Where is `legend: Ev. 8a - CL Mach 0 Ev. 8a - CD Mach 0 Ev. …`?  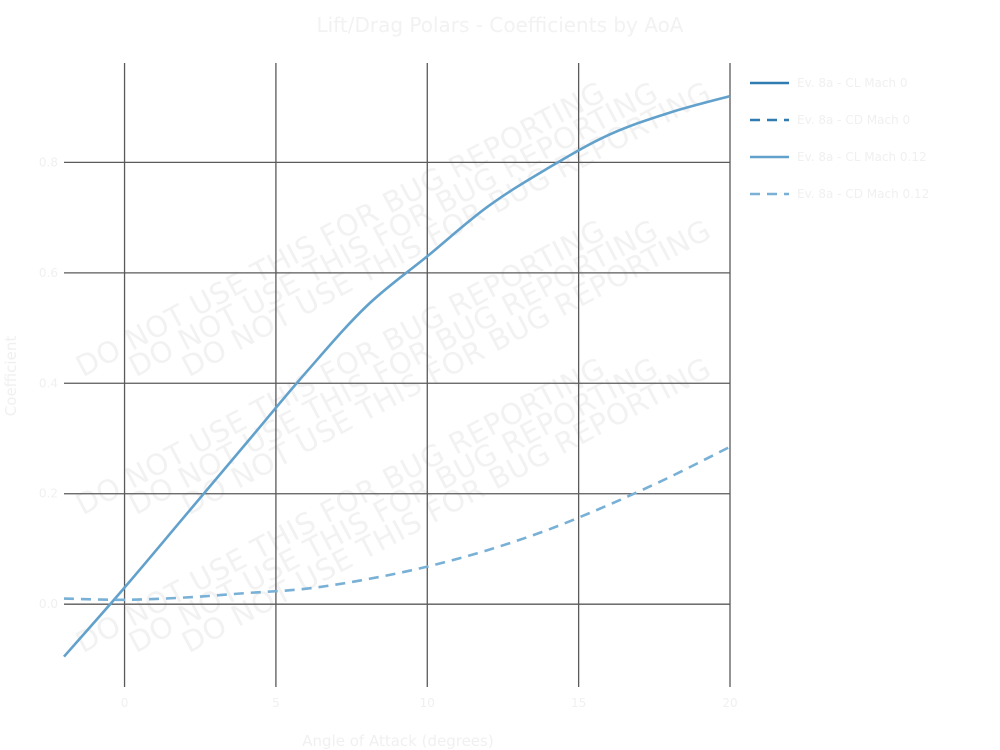 legend: Ev. 8a - CL Mach 0 Ev. 8a - CD Mach 0 Ev. … is located at coordinates (839, 138).